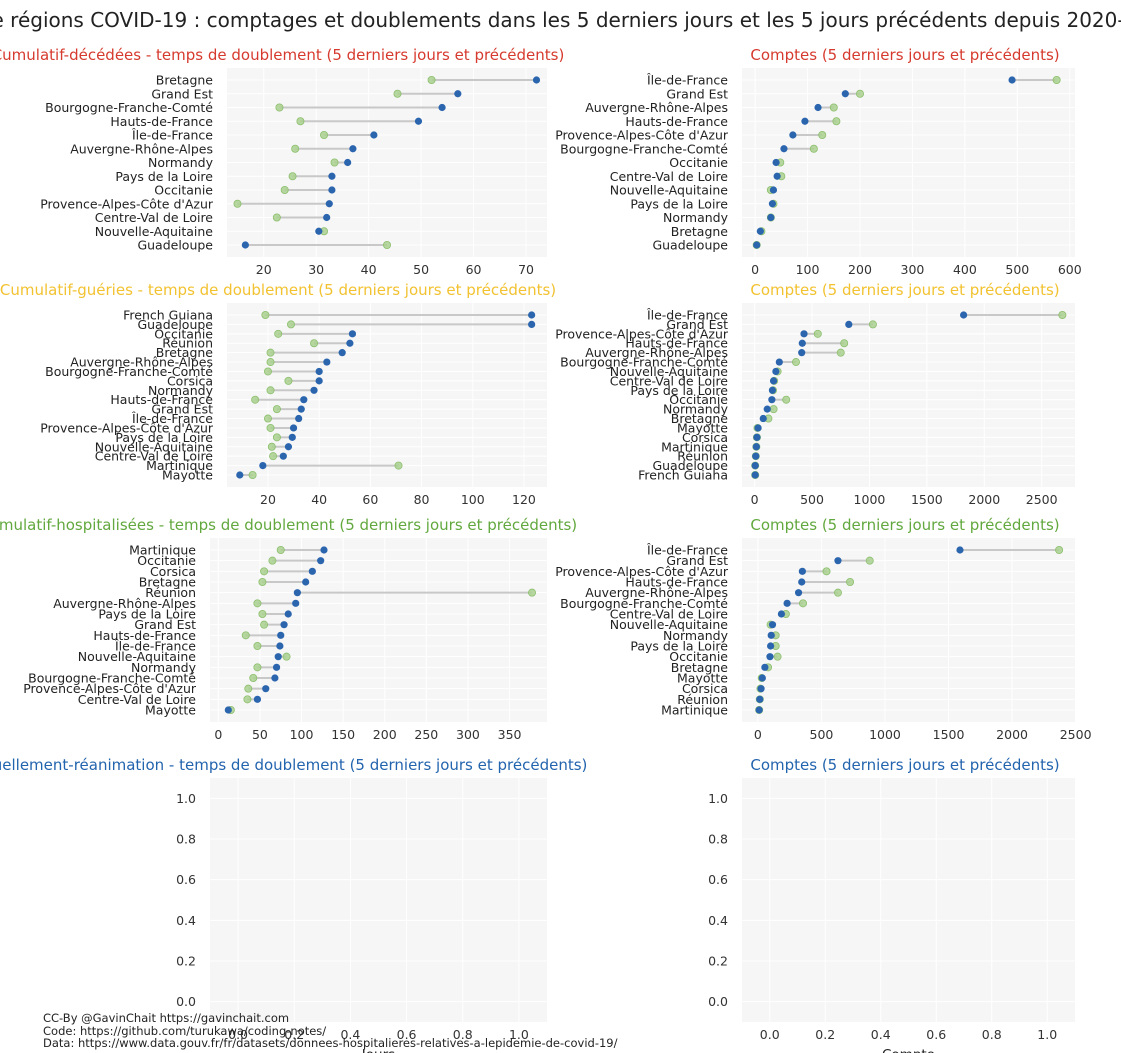 The width and height of the screenshot is (1121, 1053). I want to click on category-label: Occitanie, so click(698, 162).